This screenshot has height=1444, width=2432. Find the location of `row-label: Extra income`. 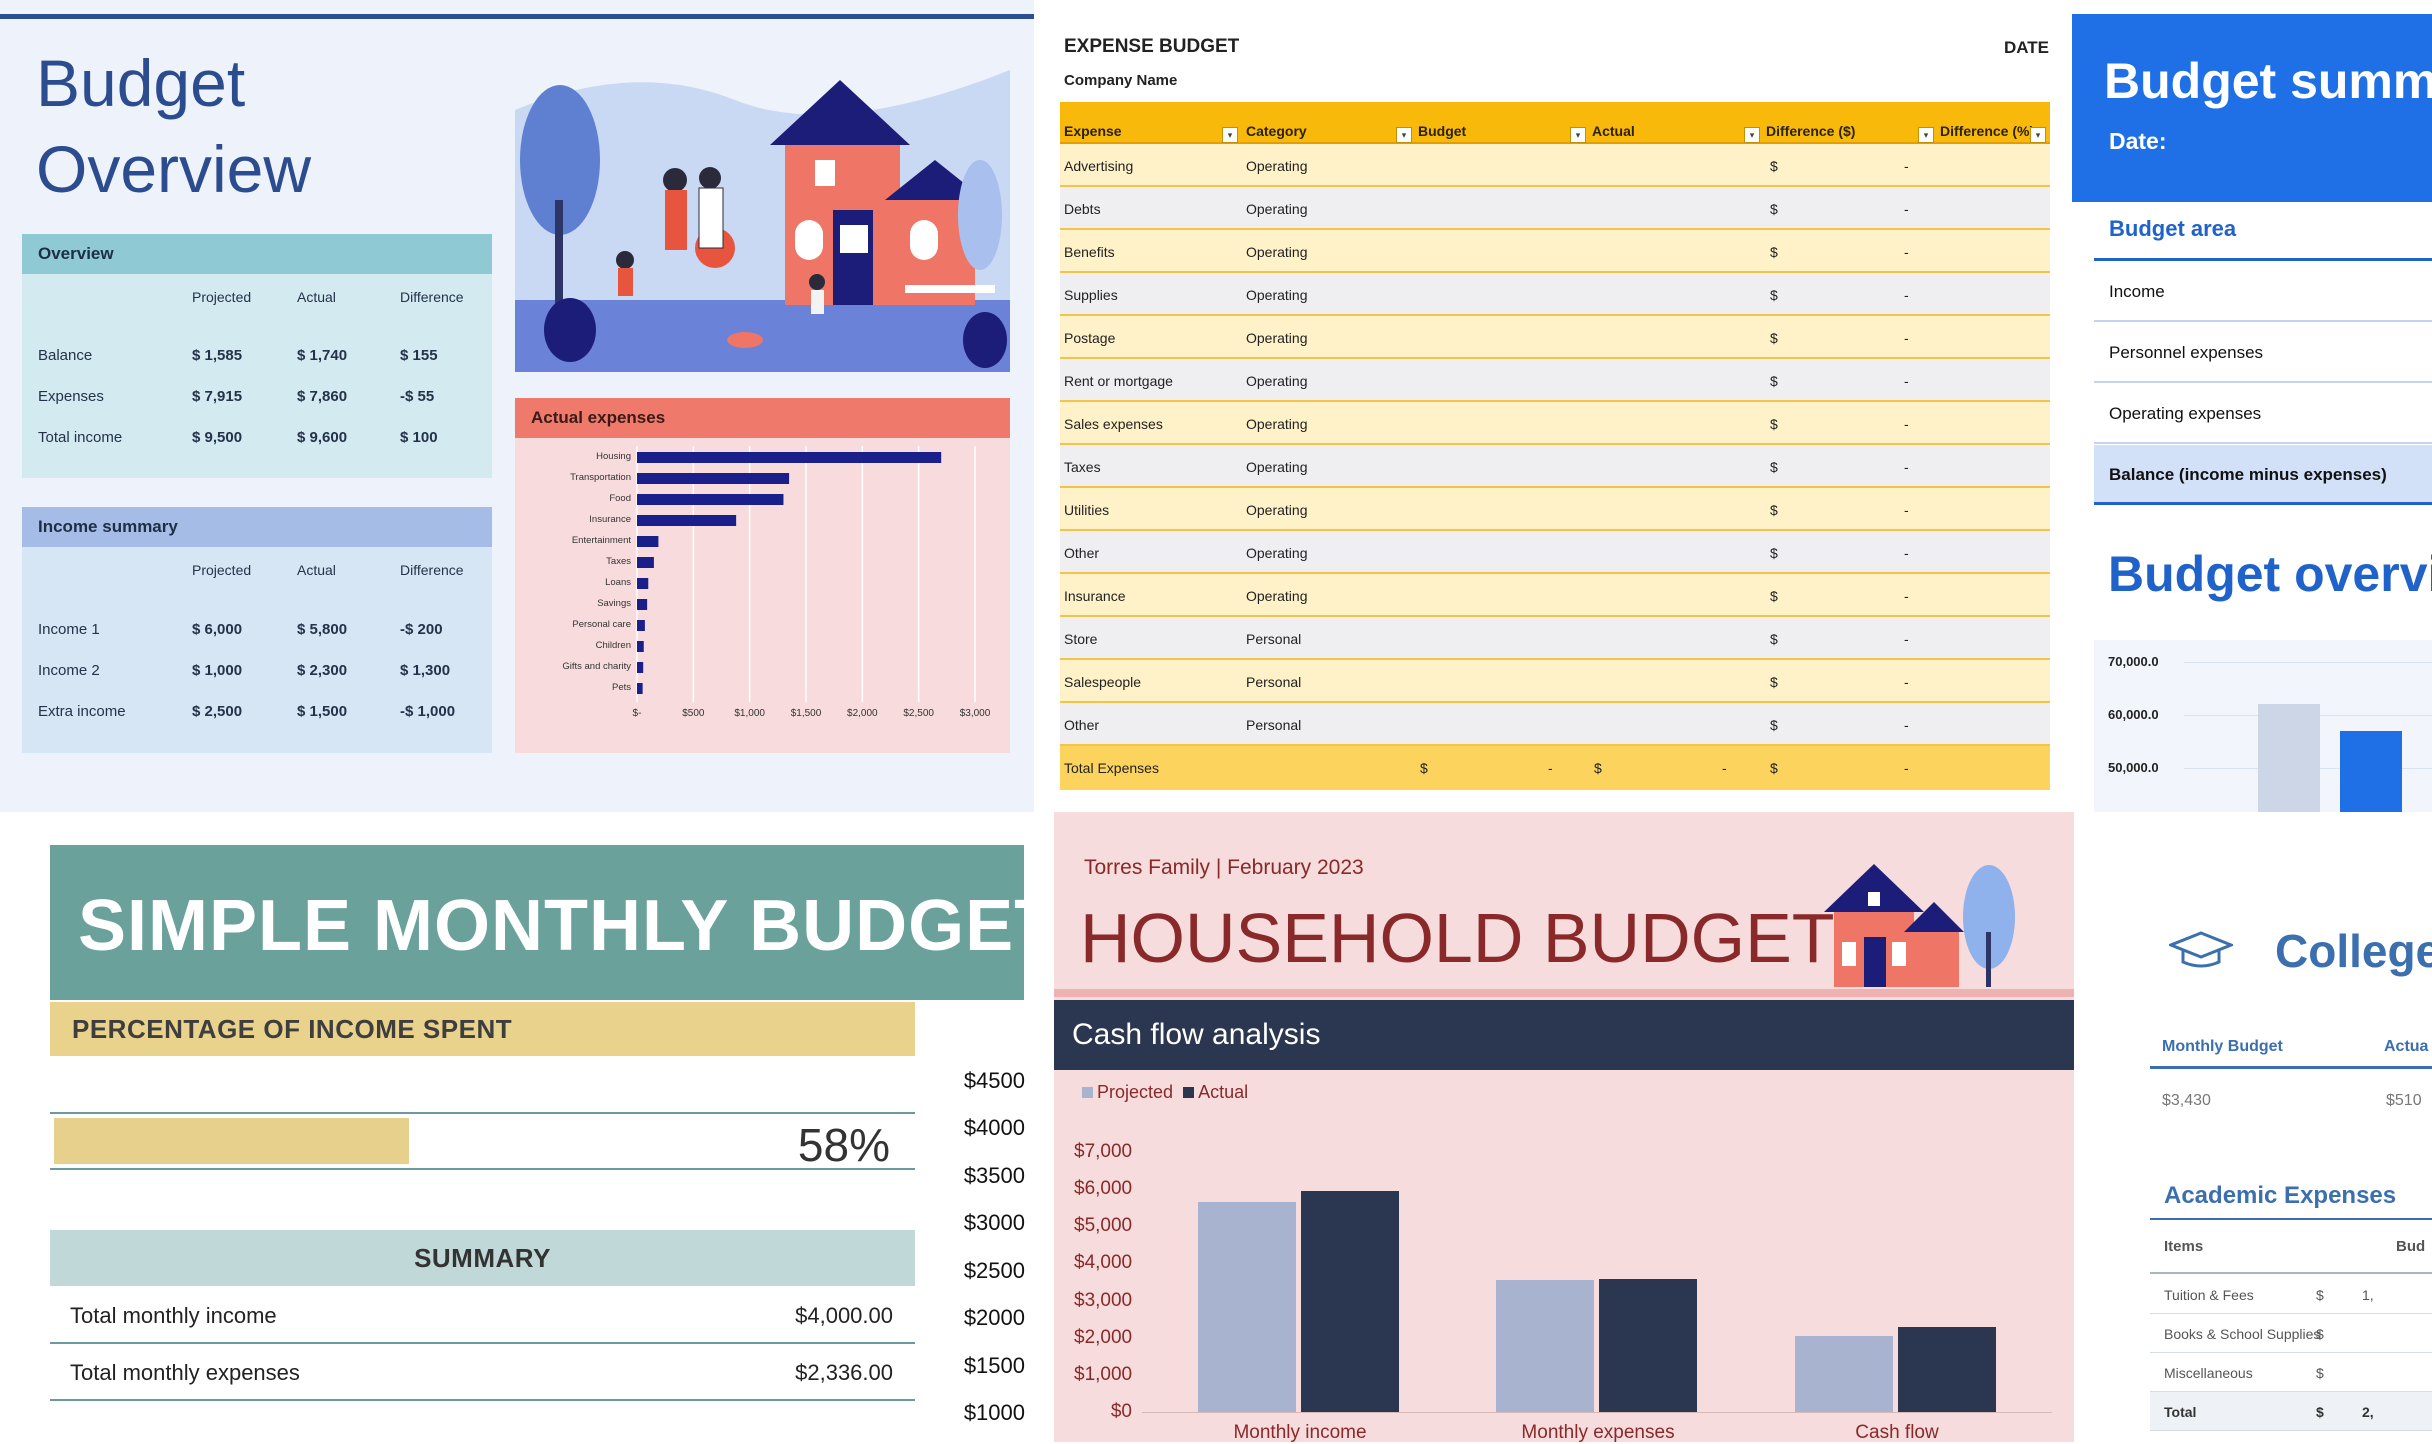

row-label: Extra income is located at coordinates (82, 711).